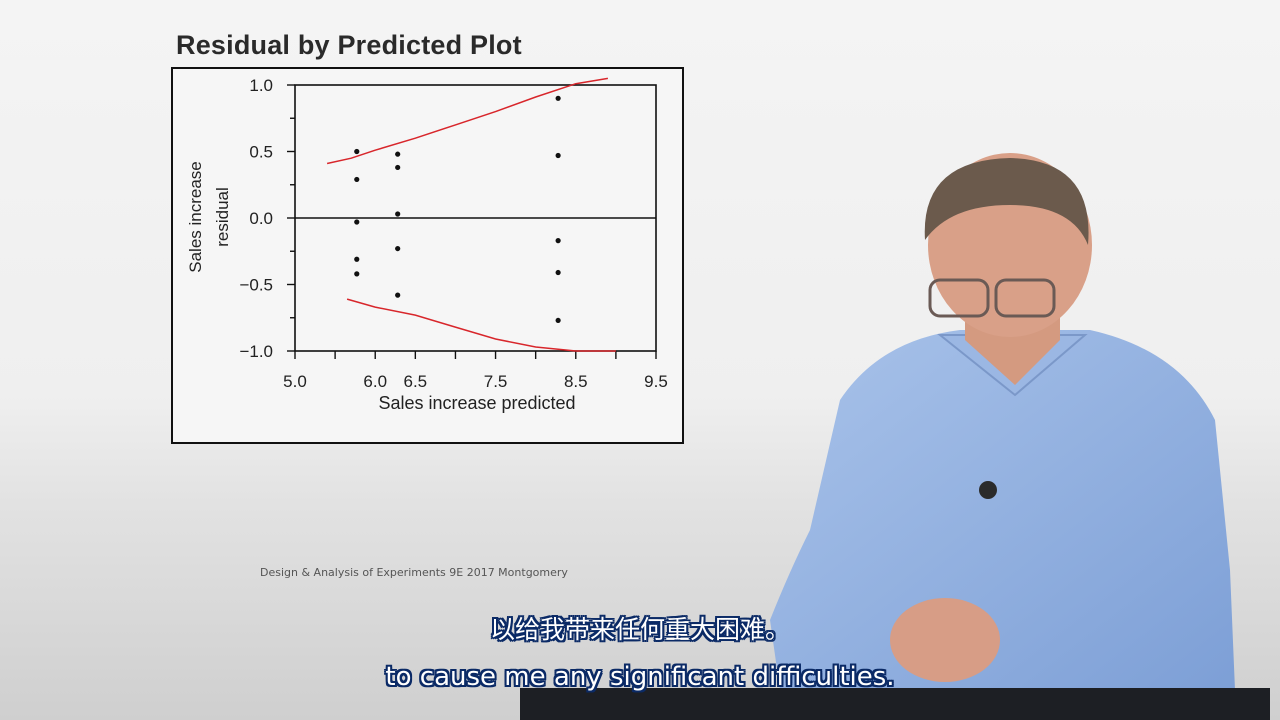  Describe the element at coordinates (467, 121) in the screenshot. I see `upper-band-line` at that location.